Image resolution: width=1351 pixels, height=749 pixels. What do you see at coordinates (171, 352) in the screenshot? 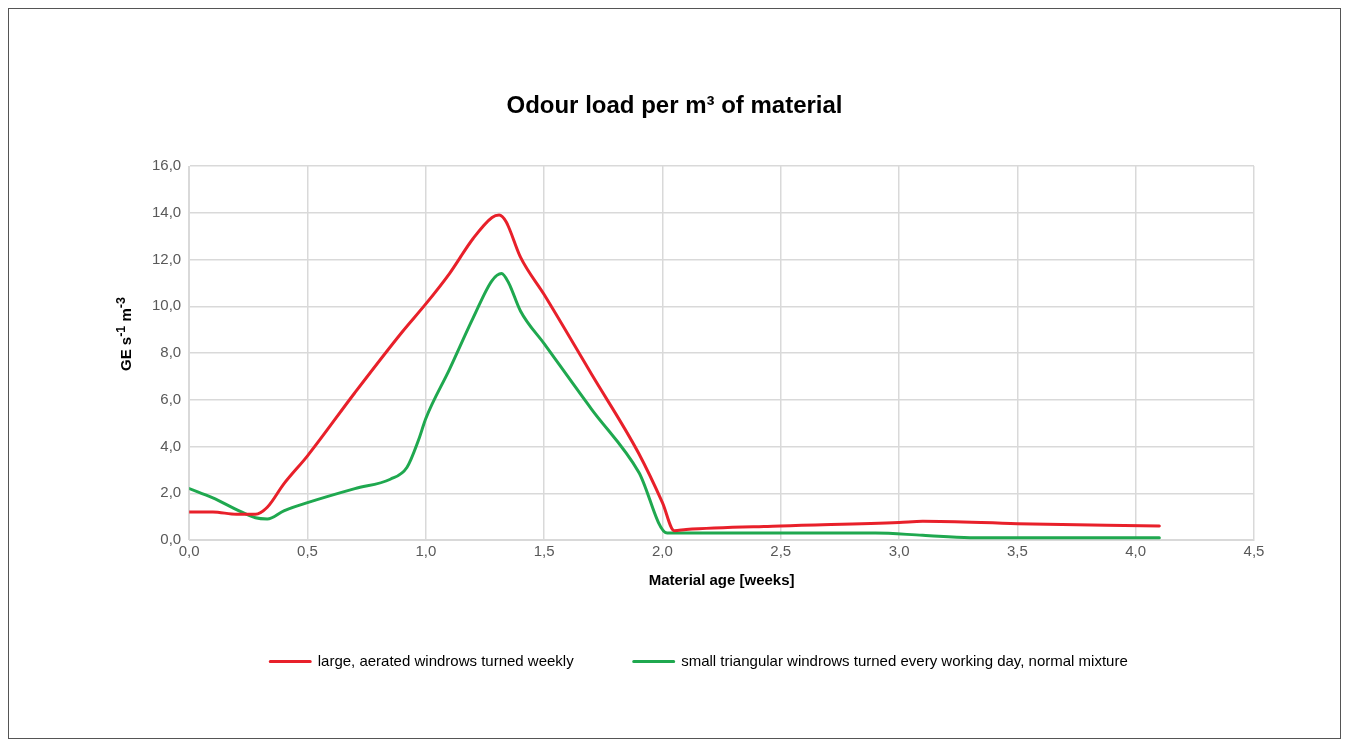
I see `y-tick-label: 8,0` at bounding box center [171, 352].